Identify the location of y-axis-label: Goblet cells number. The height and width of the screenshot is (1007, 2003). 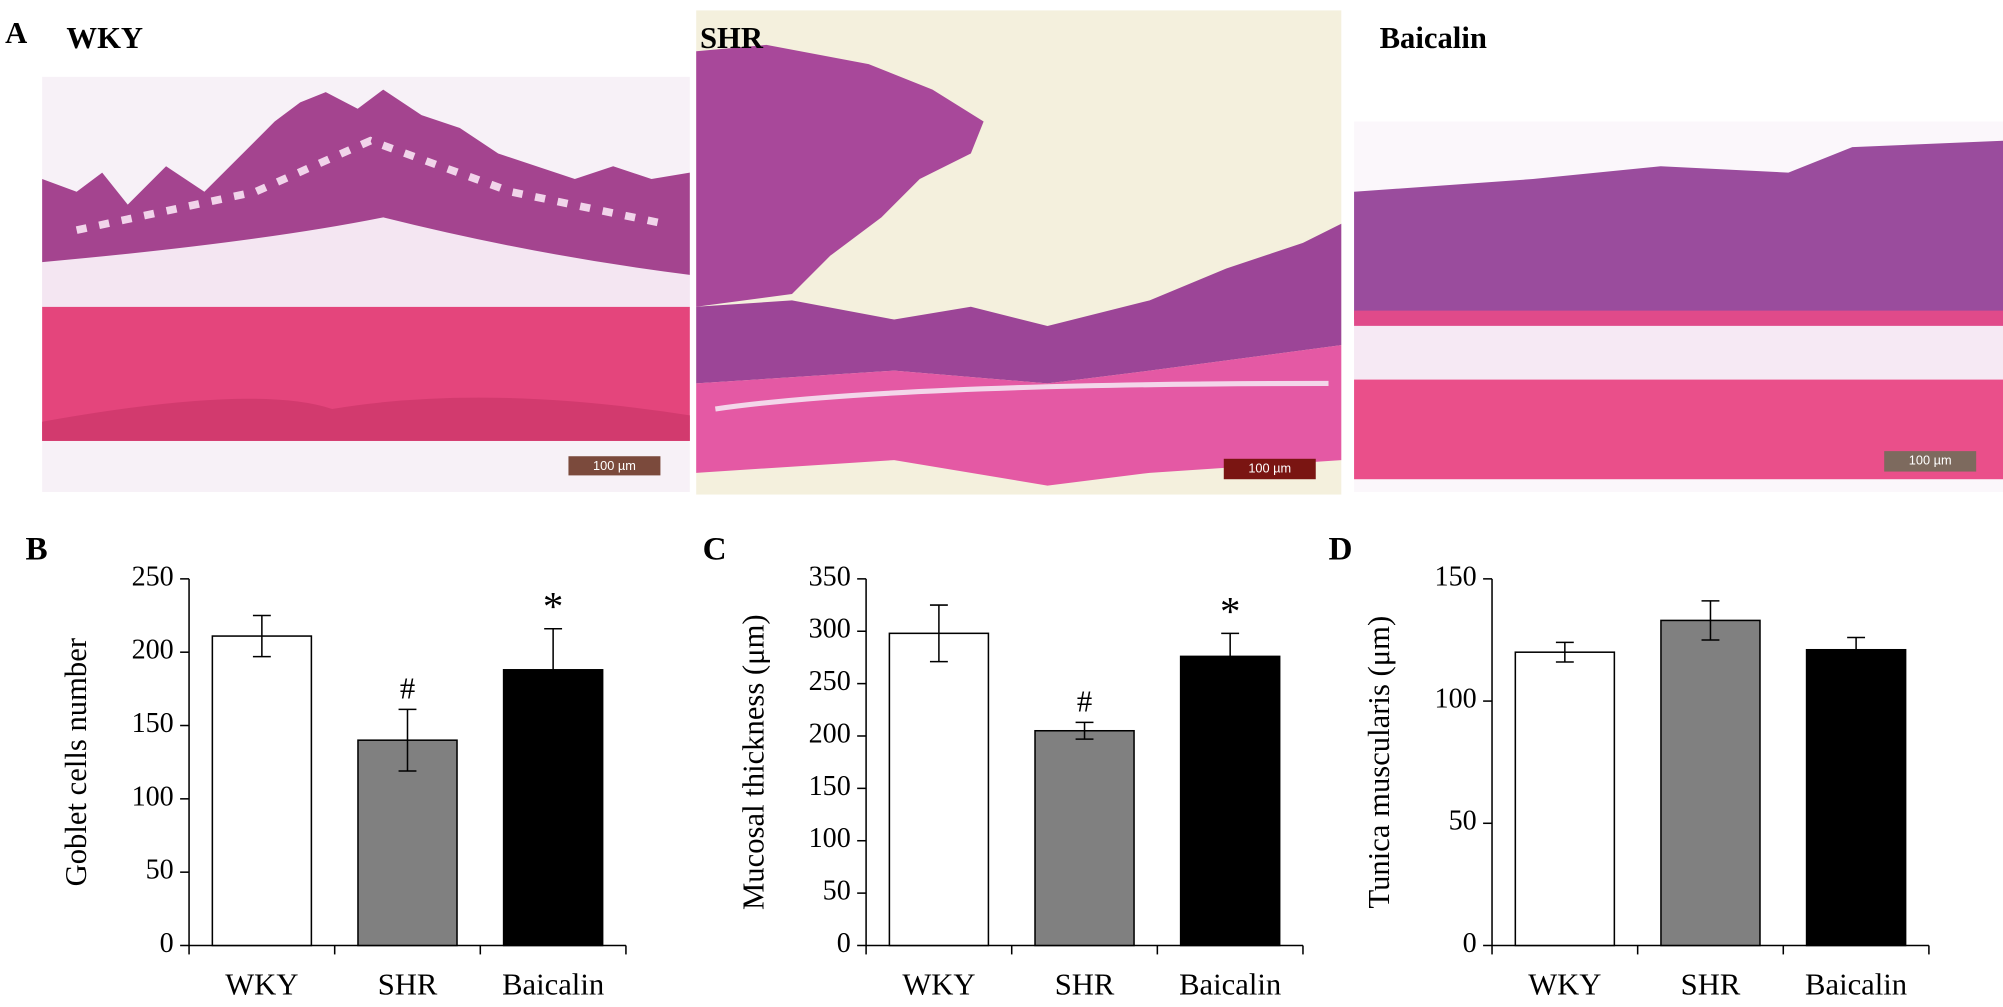
(76, 762).